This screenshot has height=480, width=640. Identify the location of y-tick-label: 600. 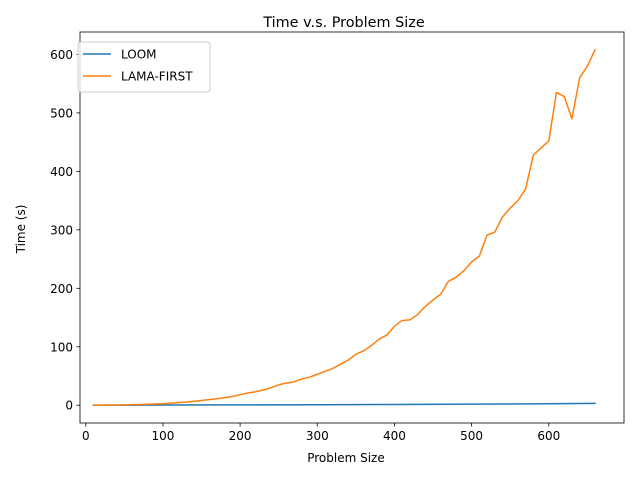
(61, 55).